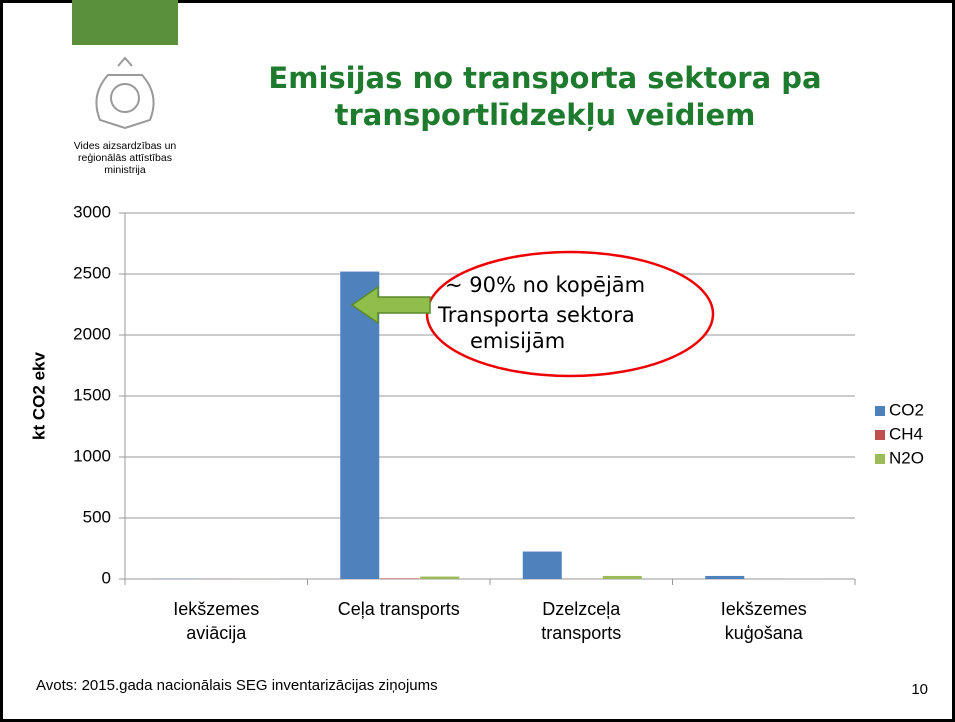 This screenshot has height=722, width=955. What do you see at coordinates (919, 689) in the screenshot?
I see `page-number: 10` at bounding box center [919, 689].